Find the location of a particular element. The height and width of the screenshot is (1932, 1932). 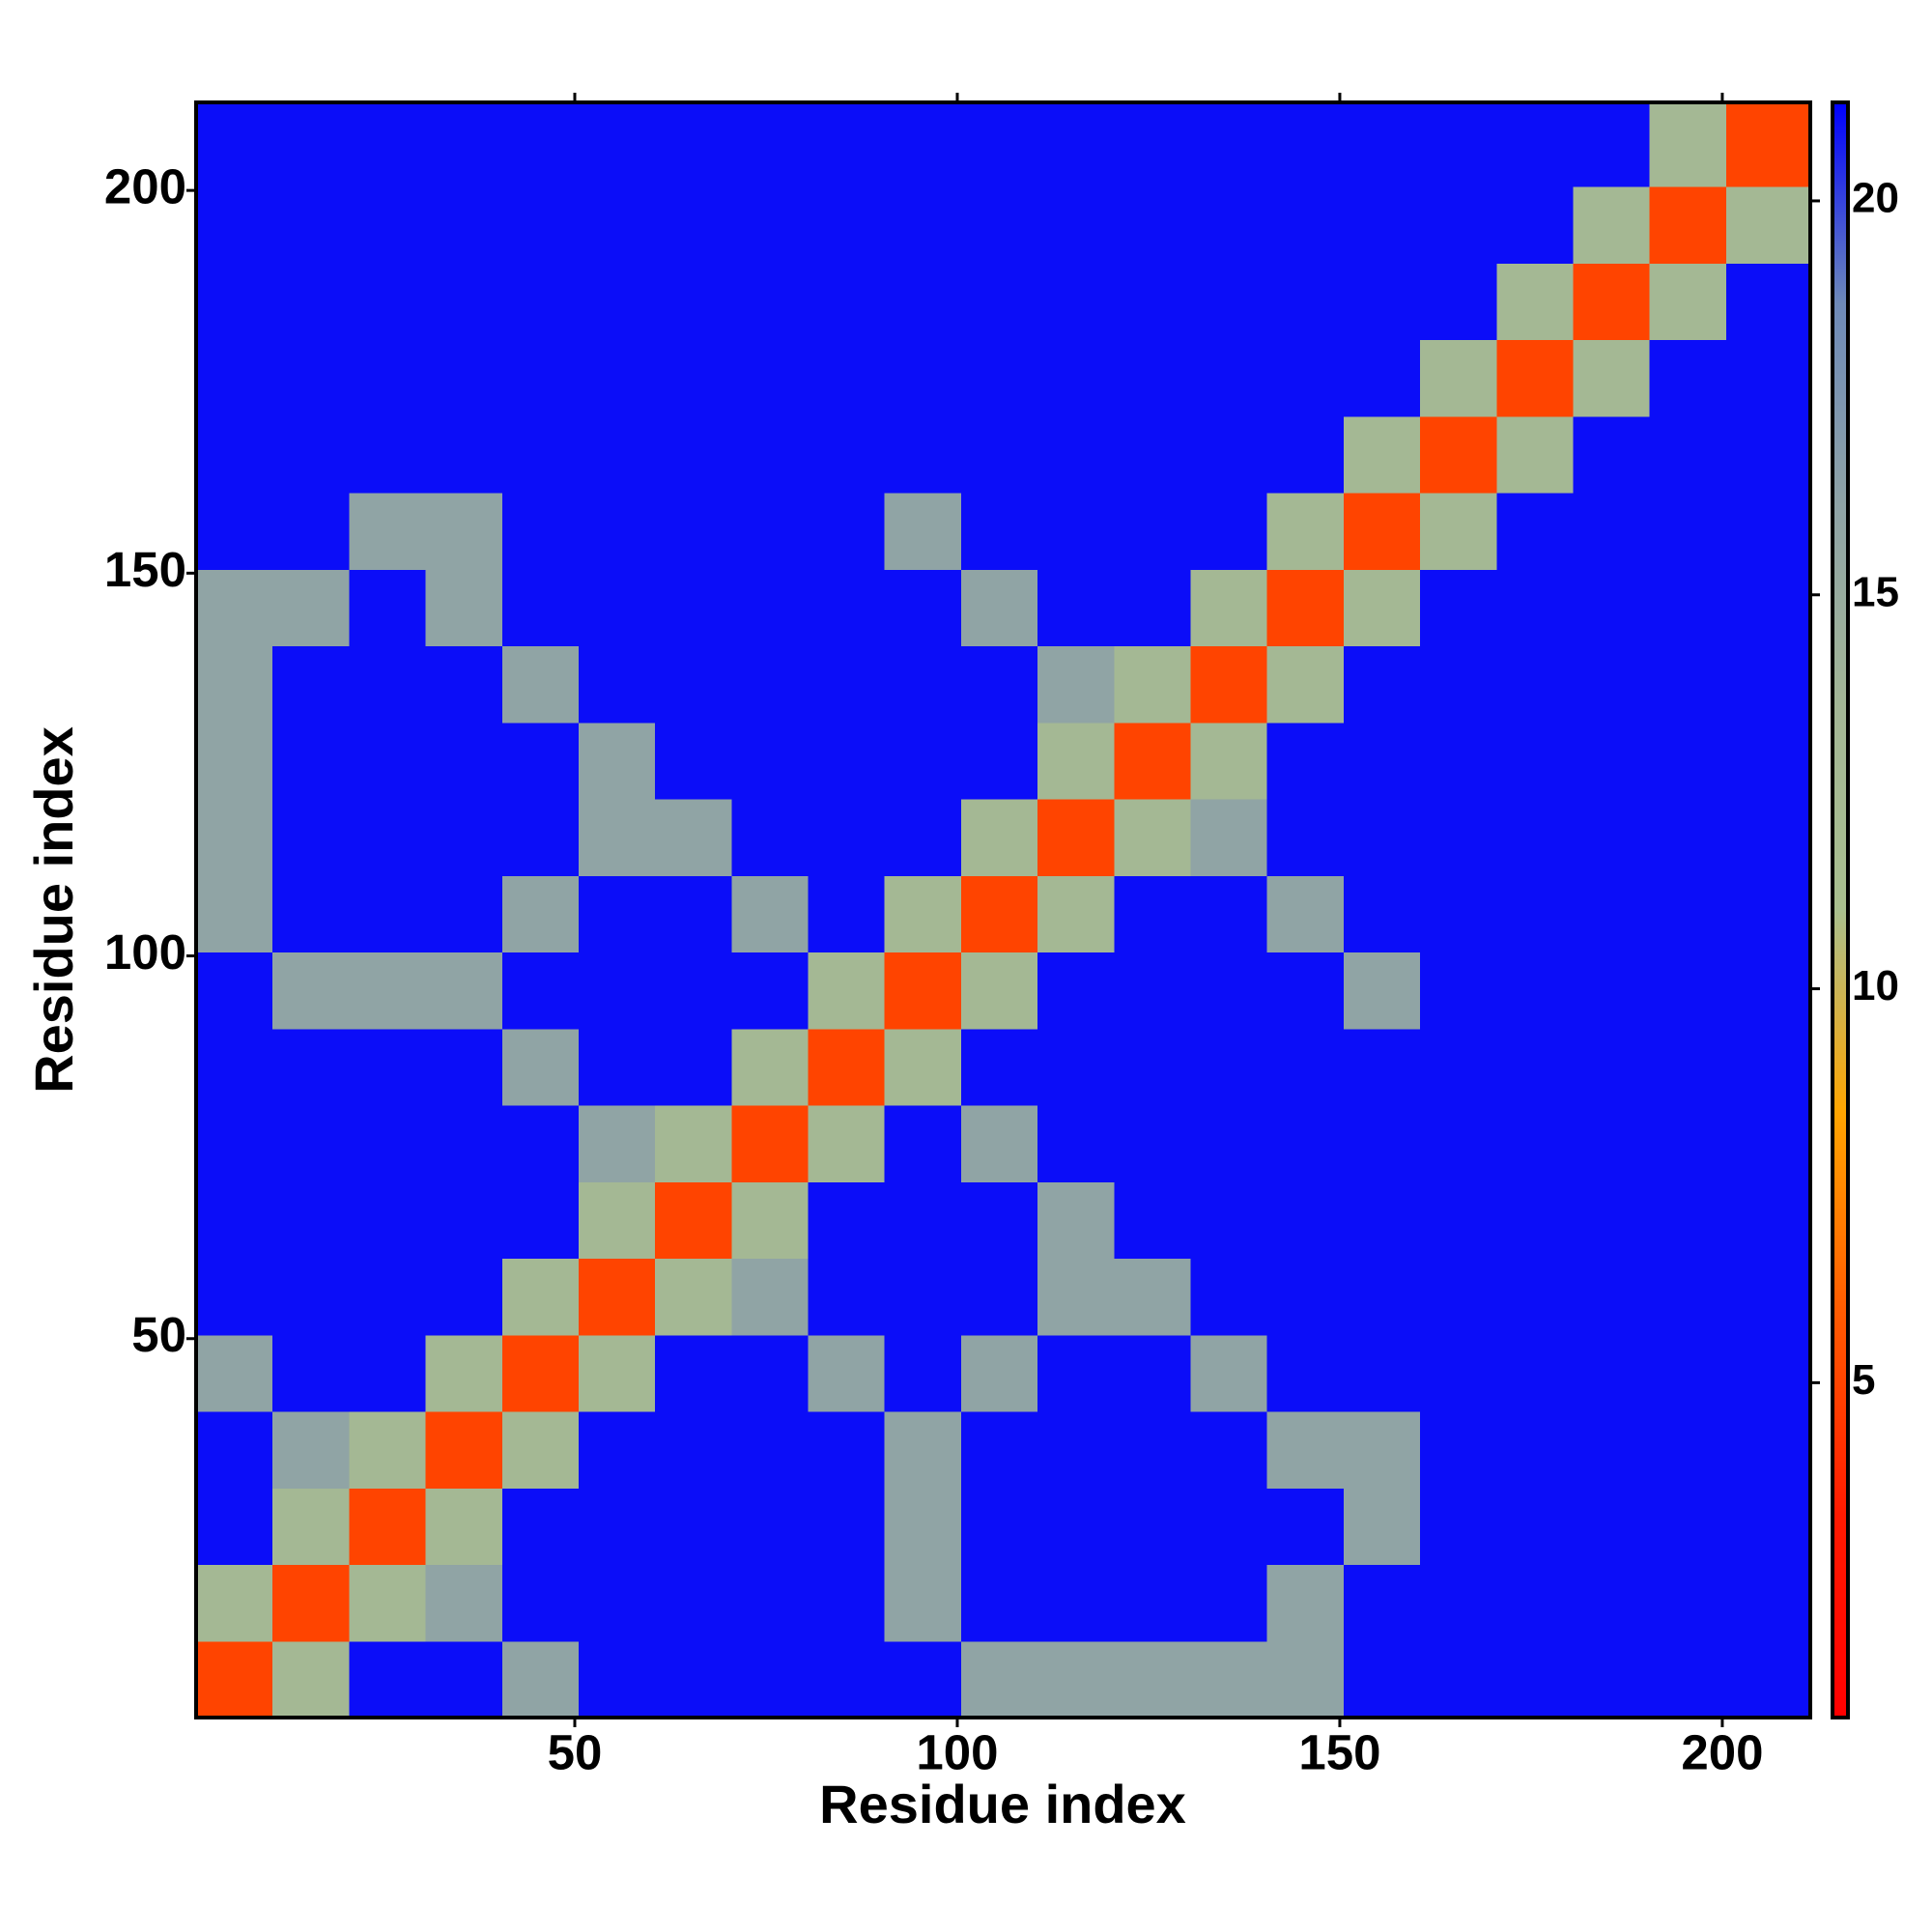

colorbar-tick-label: 5 is located at coordinates (1863, 1380).